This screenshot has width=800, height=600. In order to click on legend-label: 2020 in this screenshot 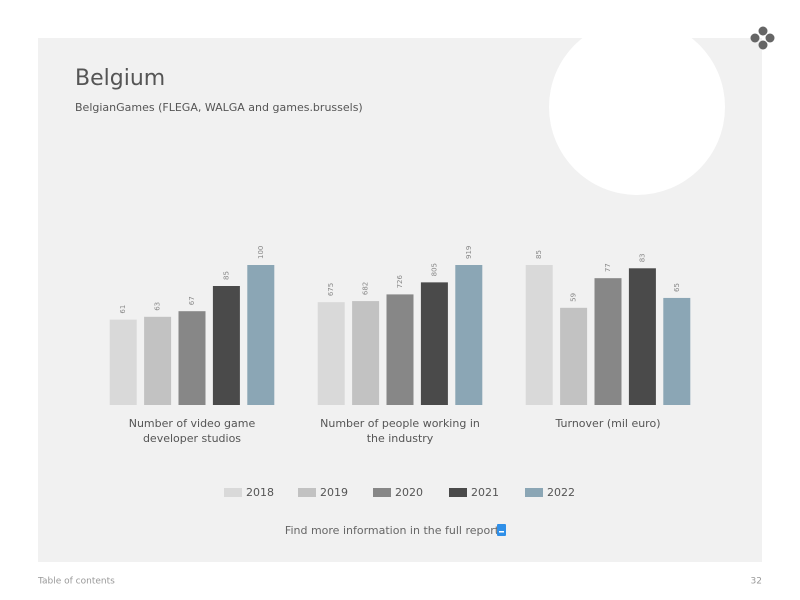, I will do `click(409, 492)`.